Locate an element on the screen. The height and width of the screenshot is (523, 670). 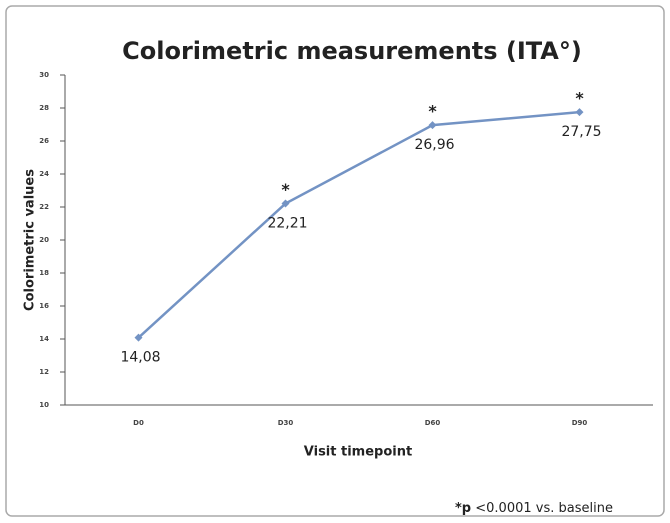
data-label: 26,96 is located at coordinates (434, 145).